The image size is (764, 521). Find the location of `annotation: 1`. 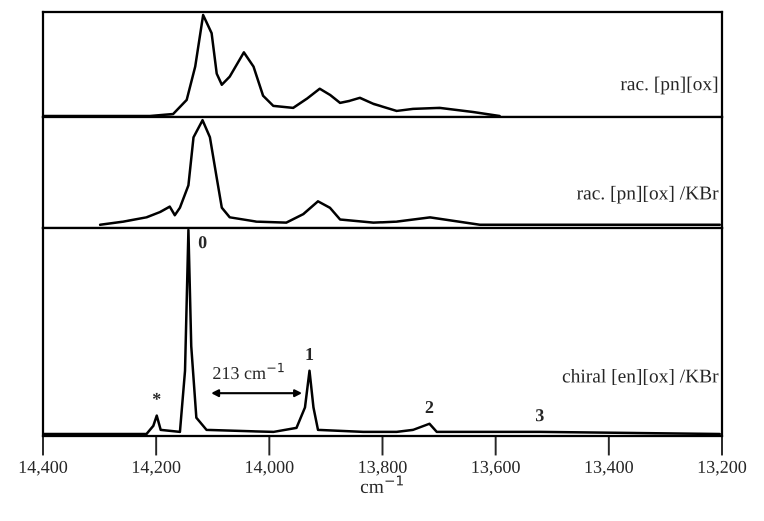

annotation: 1 is located at coordinates (310, 354).